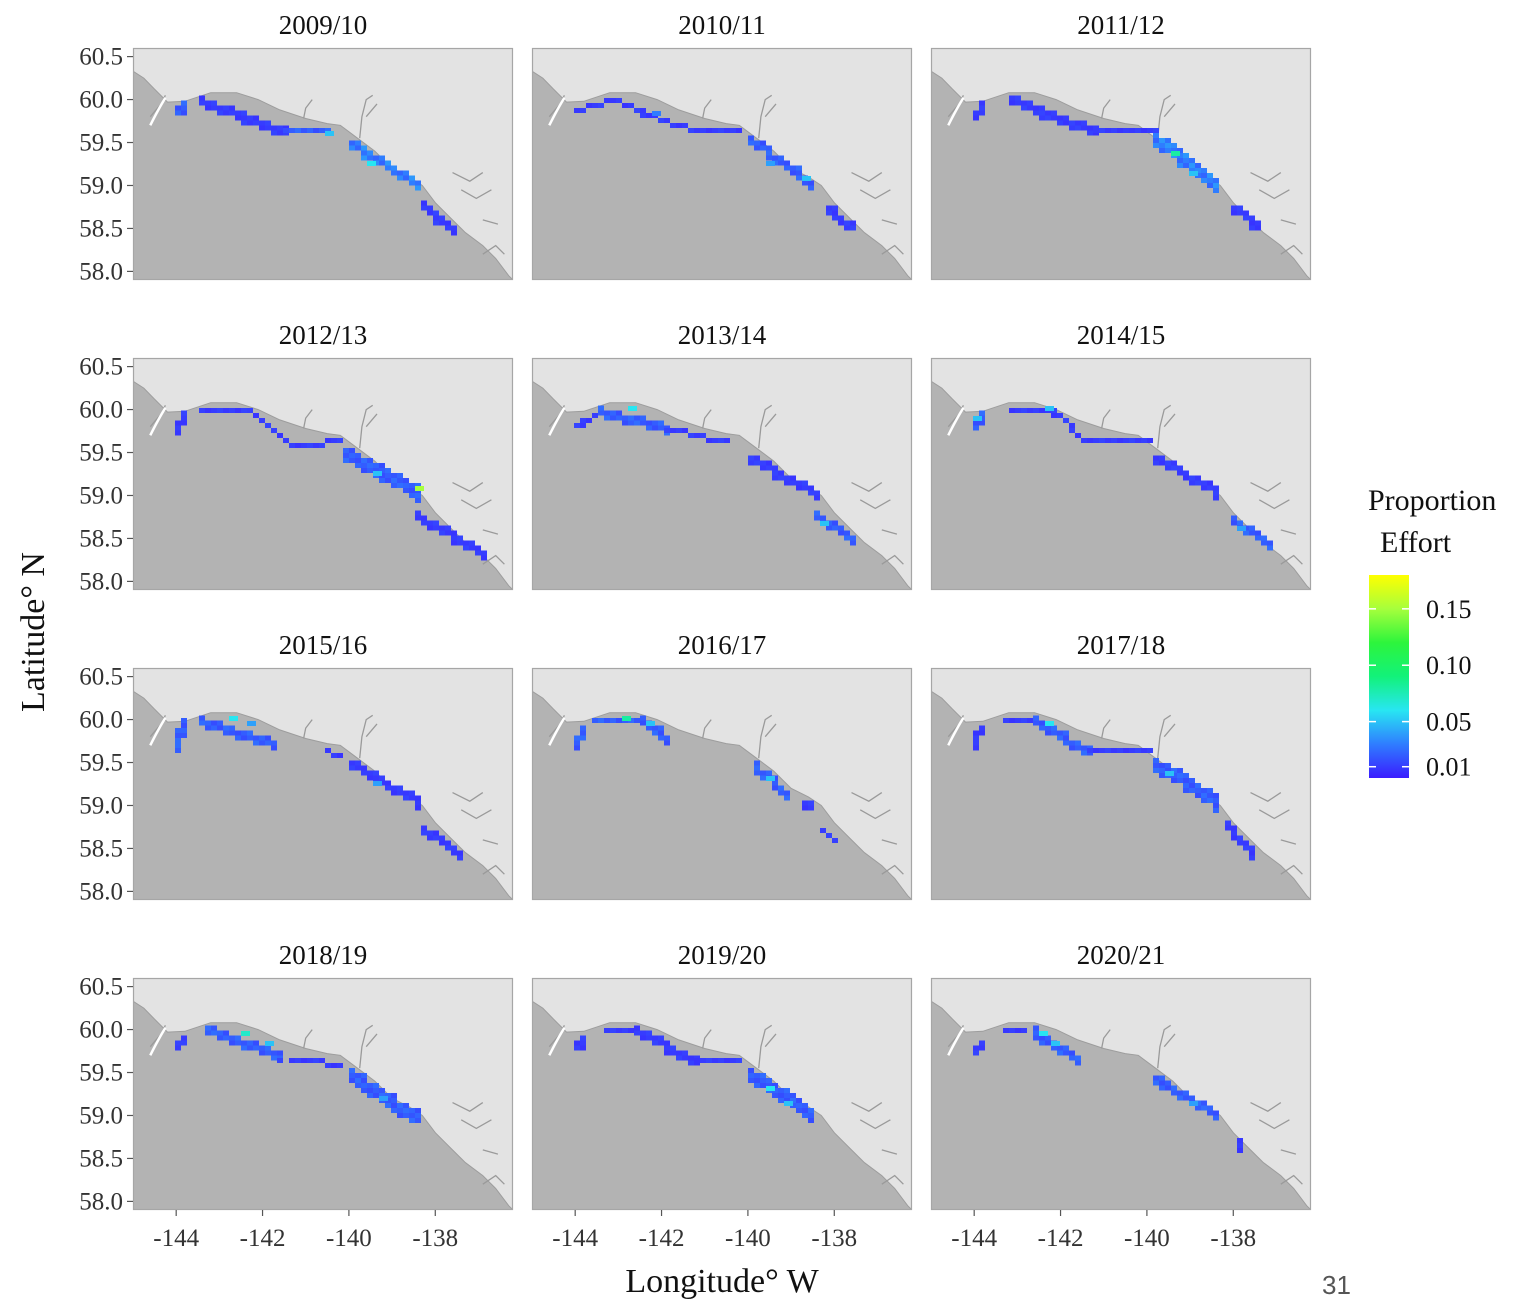 The width and height of the screenshot is (1537, 1303). Describe the element at coordinates (323, 955) in the screenshot. I see `panel-title: 2018/19` at that location.